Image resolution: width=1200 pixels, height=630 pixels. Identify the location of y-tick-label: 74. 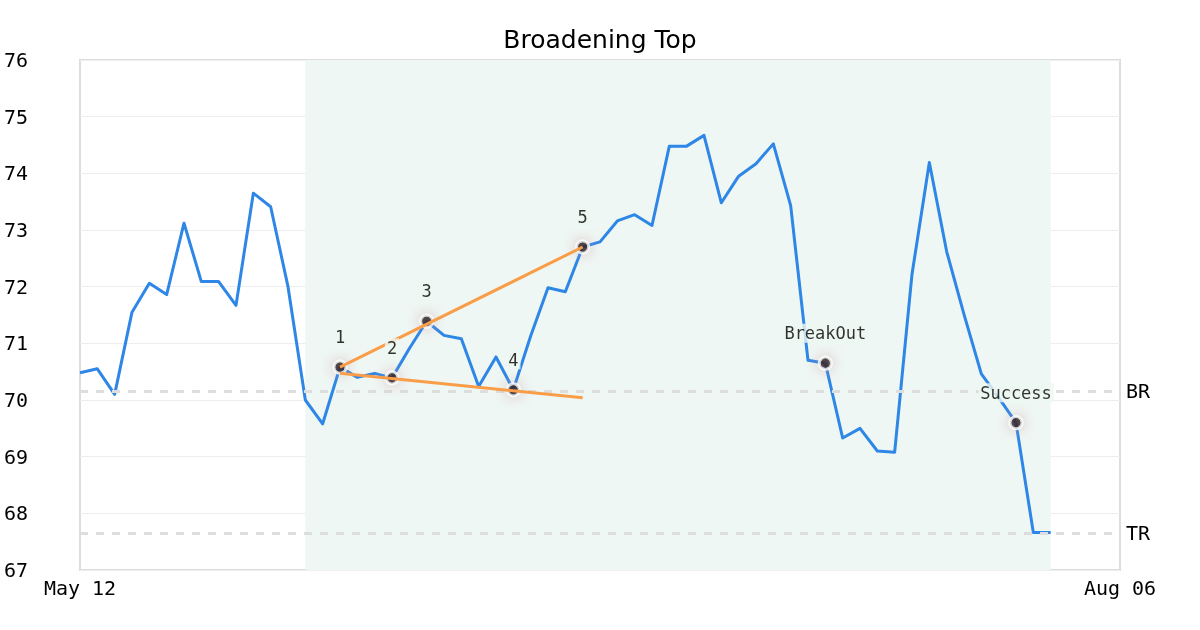
(16, 173).